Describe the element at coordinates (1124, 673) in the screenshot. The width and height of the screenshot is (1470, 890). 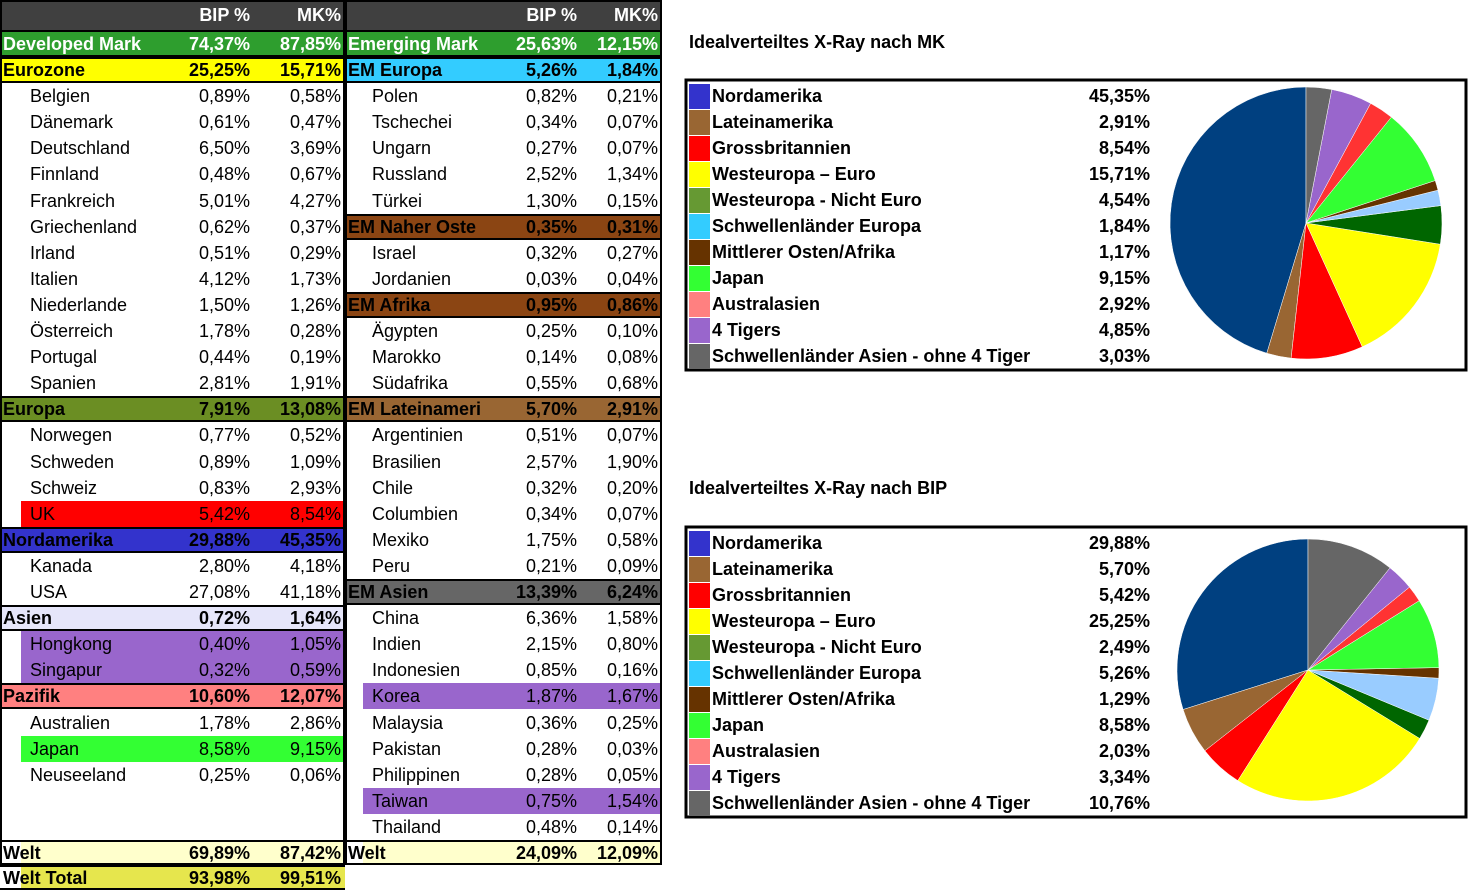
I see `value-label: 5,26%` at that location.